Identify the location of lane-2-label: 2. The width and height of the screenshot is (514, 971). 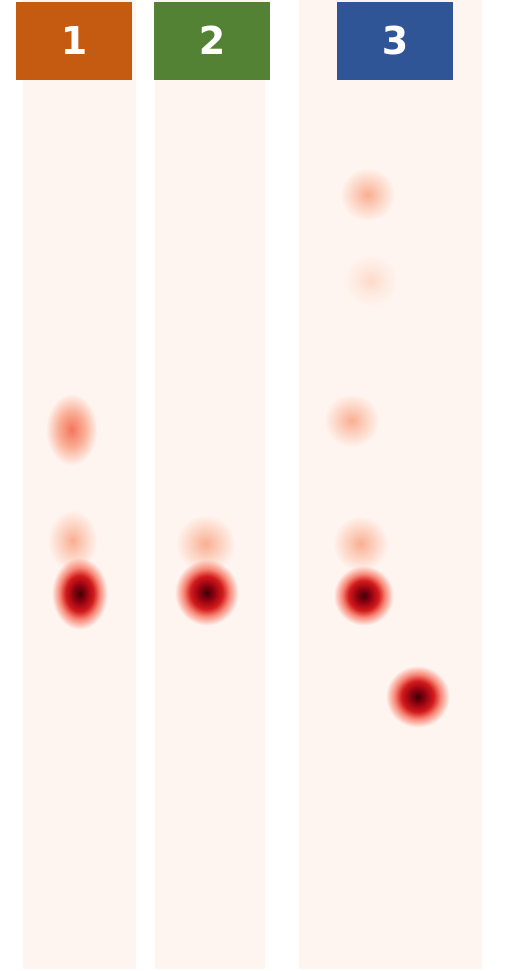
(212, 41).